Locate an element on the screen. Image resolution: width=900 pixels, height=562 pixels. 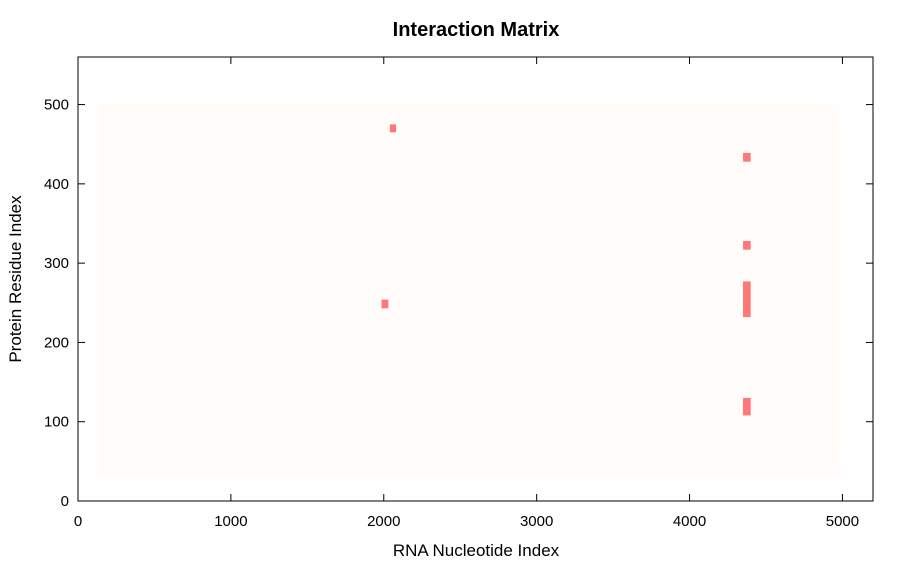
x-tick-label: 1000 is located at coordinates (230, 521).